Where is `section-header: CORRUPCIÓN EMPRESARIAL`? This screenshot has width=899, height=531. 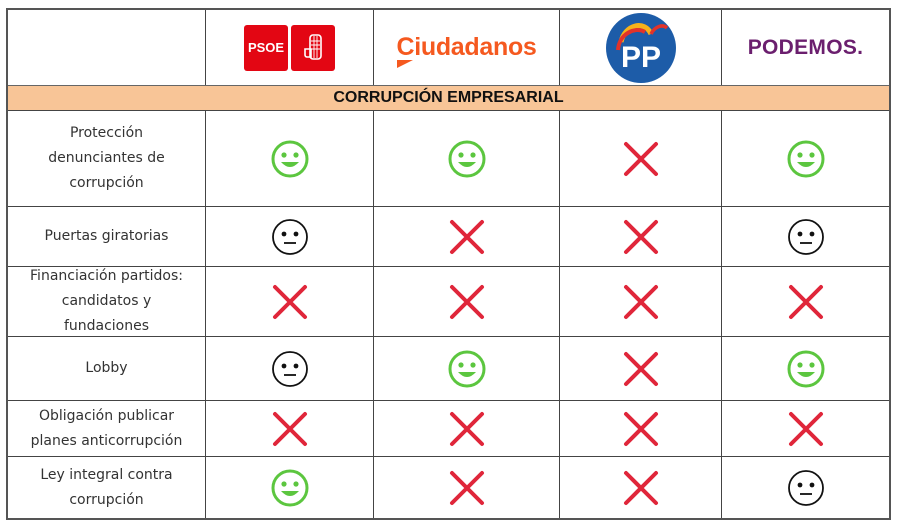 section-header: CORRUPCIÓN EMPRESARIAL is located at coordinates (448, 98).